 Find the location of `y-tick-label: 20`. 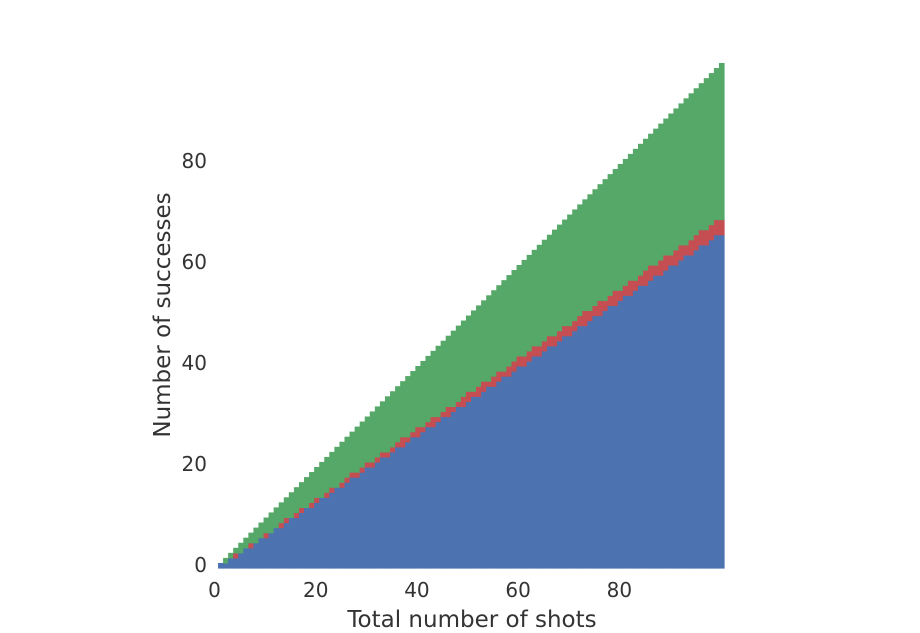

y-tick-label: 20 is located at coordinates (194, 464).